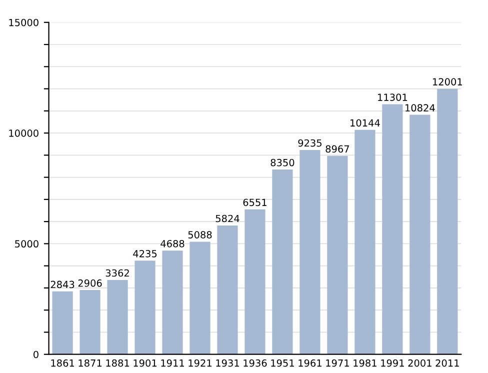  I want to click on data-label: 12001, so click(447, 82).